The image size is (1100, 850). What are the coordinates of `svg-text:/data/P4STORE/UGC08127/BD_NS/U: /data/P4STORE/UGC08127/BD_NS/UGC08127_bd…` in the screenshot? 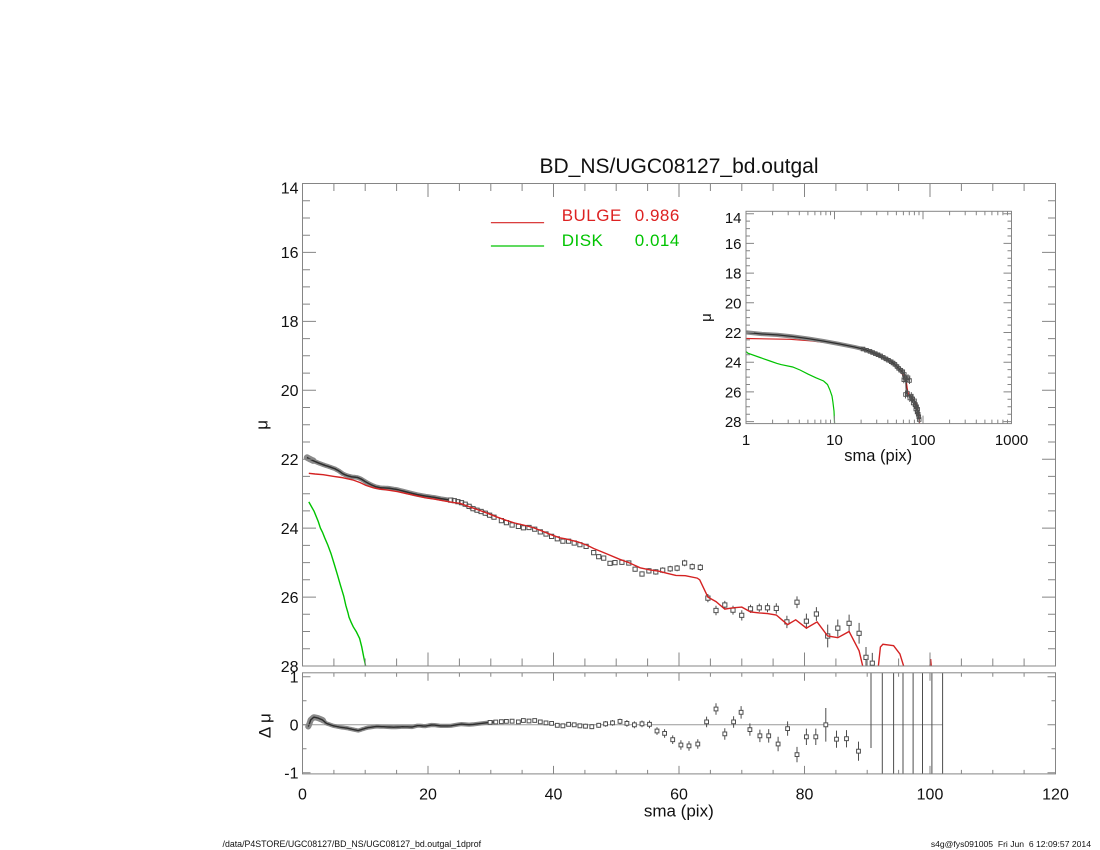 It's located at (352, 844).